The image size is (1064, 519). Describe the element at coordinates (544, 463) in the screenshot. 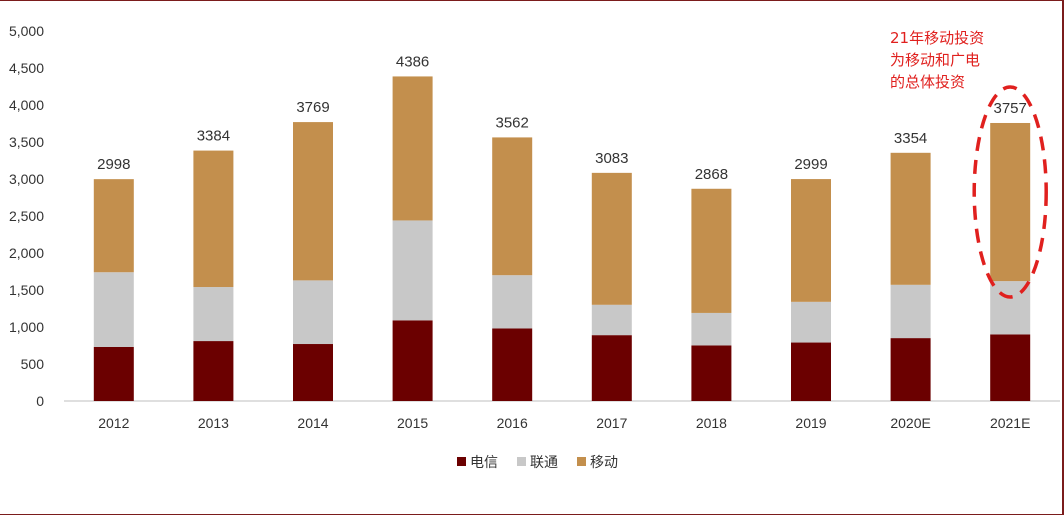

I see `legend-label: 联通` at that location.